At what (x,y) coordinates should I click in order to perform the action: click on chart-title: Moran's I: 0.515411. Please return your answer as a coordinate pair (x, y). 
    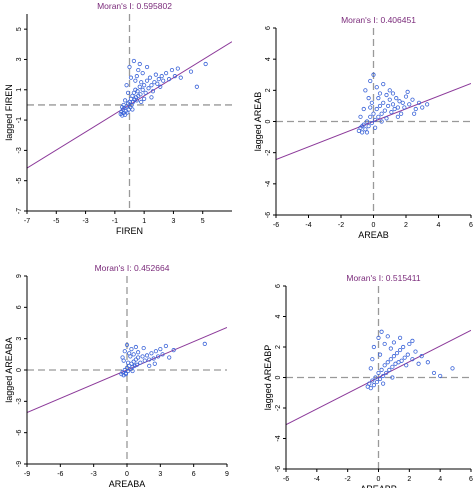
    Looking at the image, I should click on (383, 278).